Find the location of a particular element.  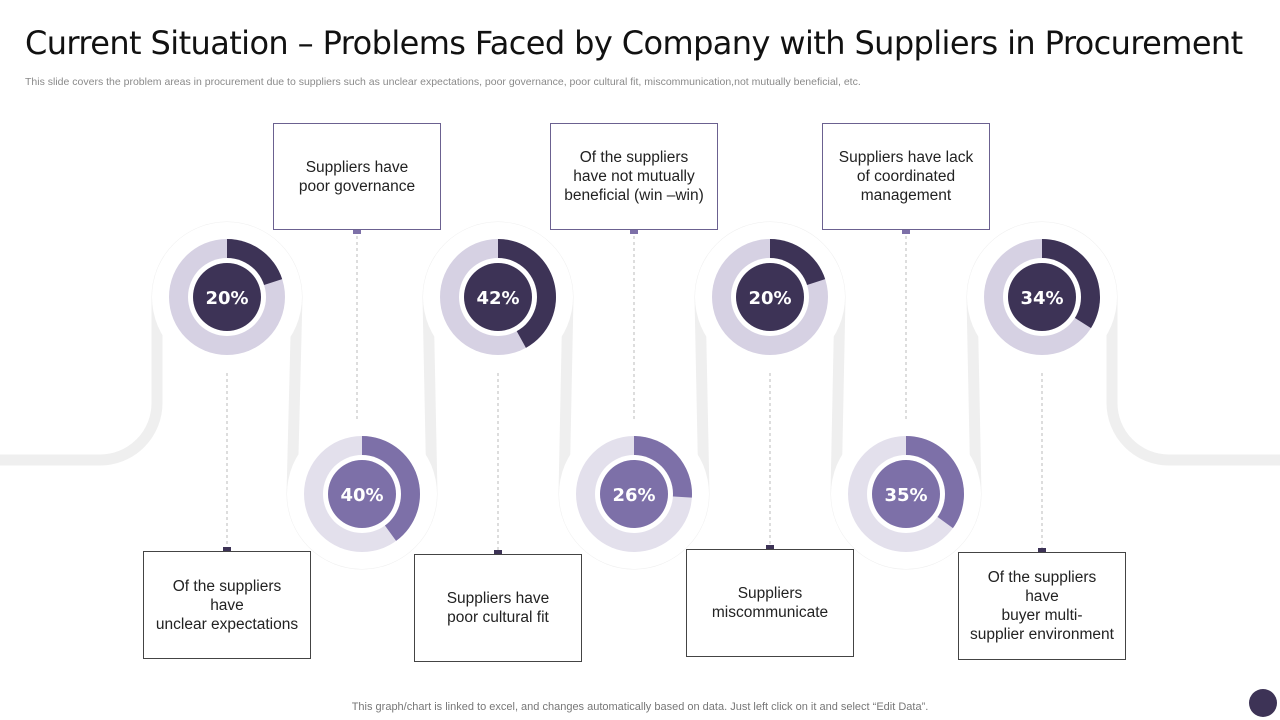

donut-5: 20% is located at coordinates (770, 297).